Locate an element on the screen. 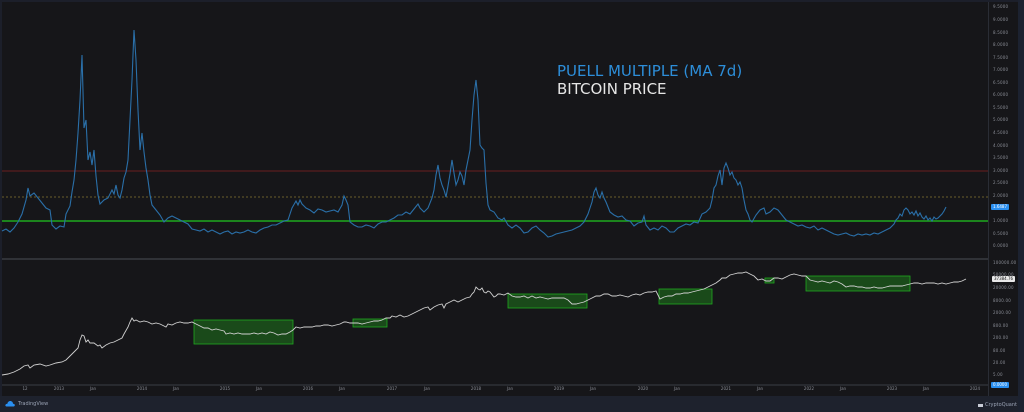  tradingview-label: TradingView is located at coordinates (33, 403).